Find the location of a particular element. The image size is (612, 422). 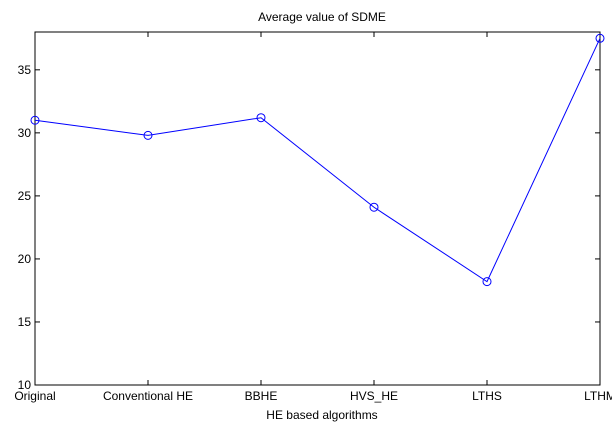

y-tick-label: 25 is located at coordinates (25, 196).